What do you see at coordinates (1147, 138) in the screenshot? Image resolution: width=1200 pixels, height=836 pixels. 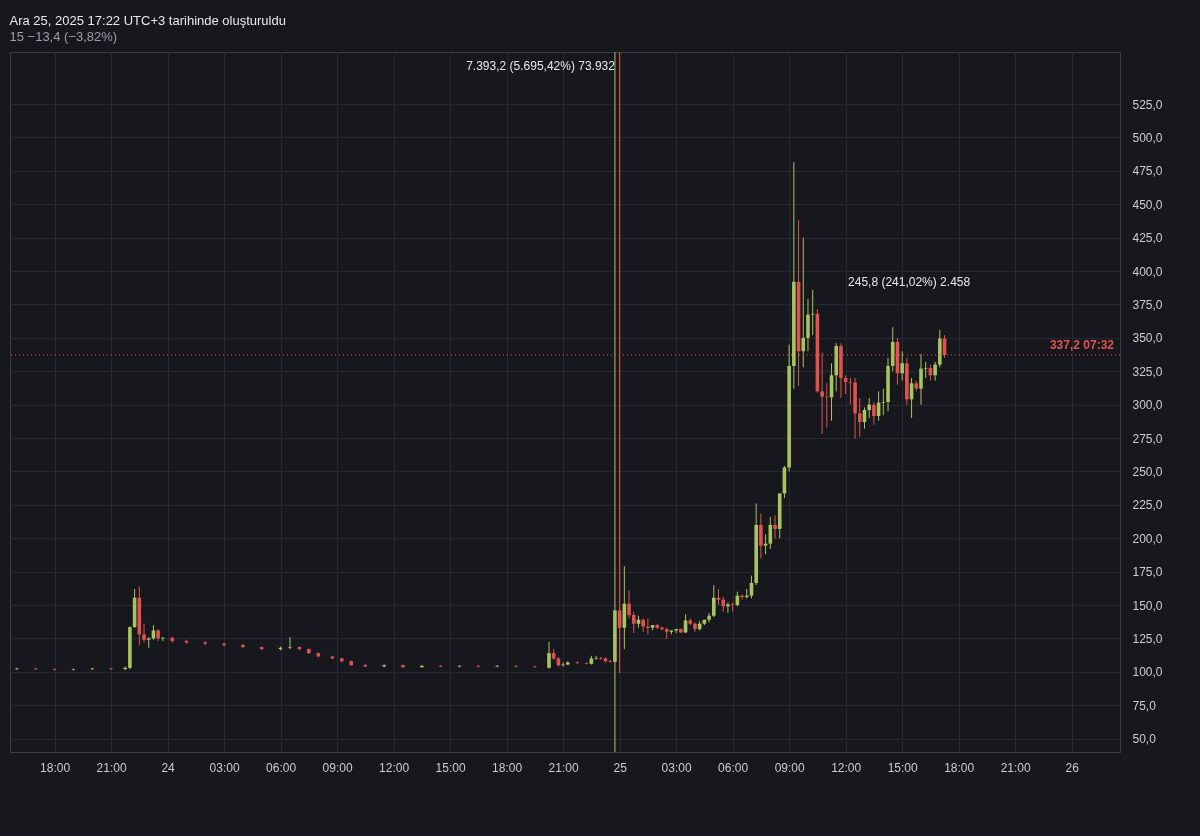 I see `y-tick-label: 500,0` at bounding box center [1147, 138].